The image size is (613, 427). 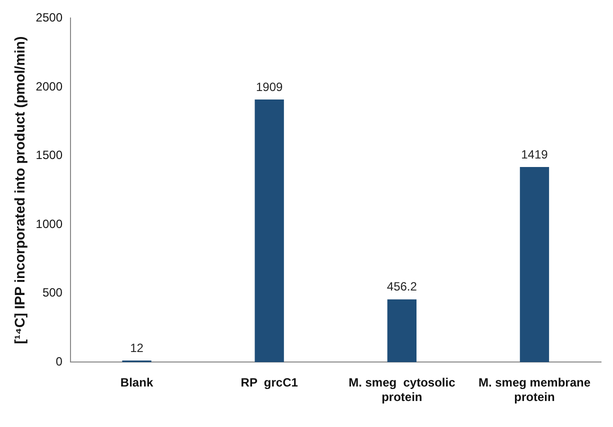 I want to click on data-label: 456.2, so click(x=402, y=287).